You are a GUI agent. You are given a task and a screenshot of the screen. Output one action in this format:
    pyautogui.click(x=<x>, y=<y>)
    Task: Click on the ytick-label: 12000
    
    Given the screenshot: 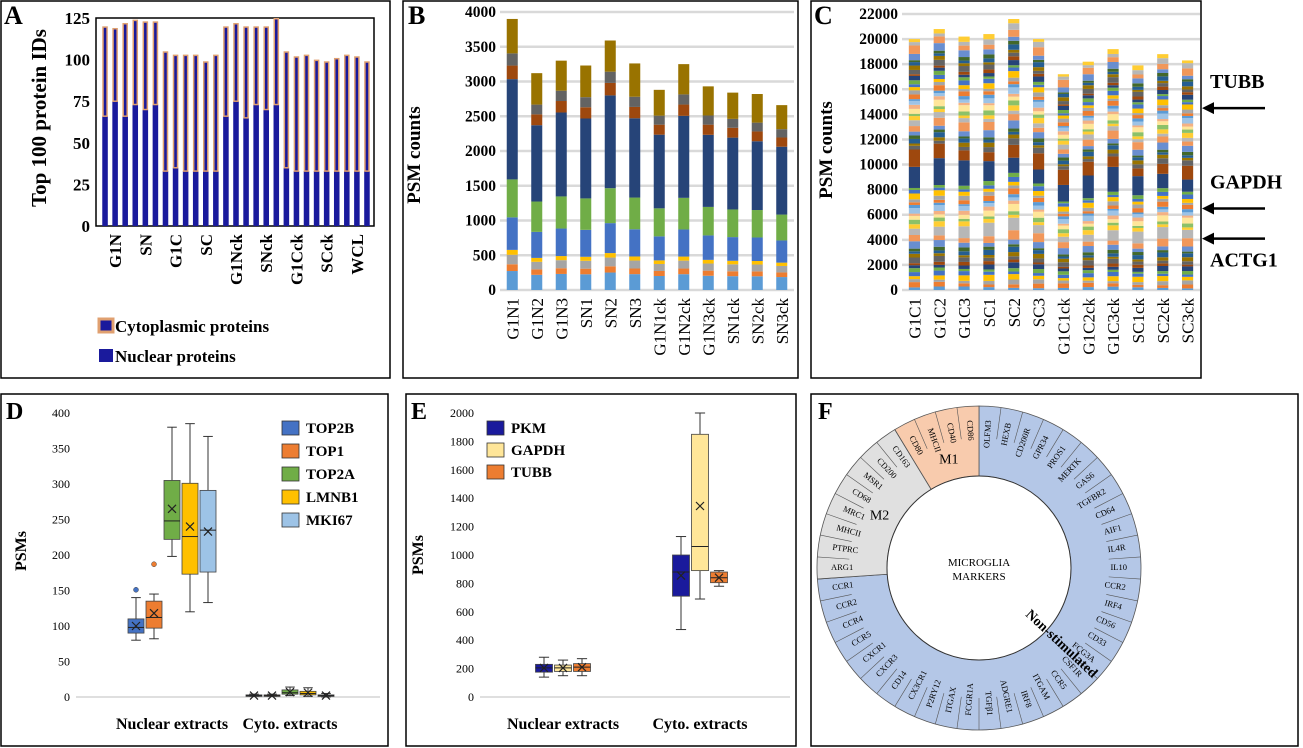 What is the action you would take?
    pyautogui.click(x=878, y=139)
    